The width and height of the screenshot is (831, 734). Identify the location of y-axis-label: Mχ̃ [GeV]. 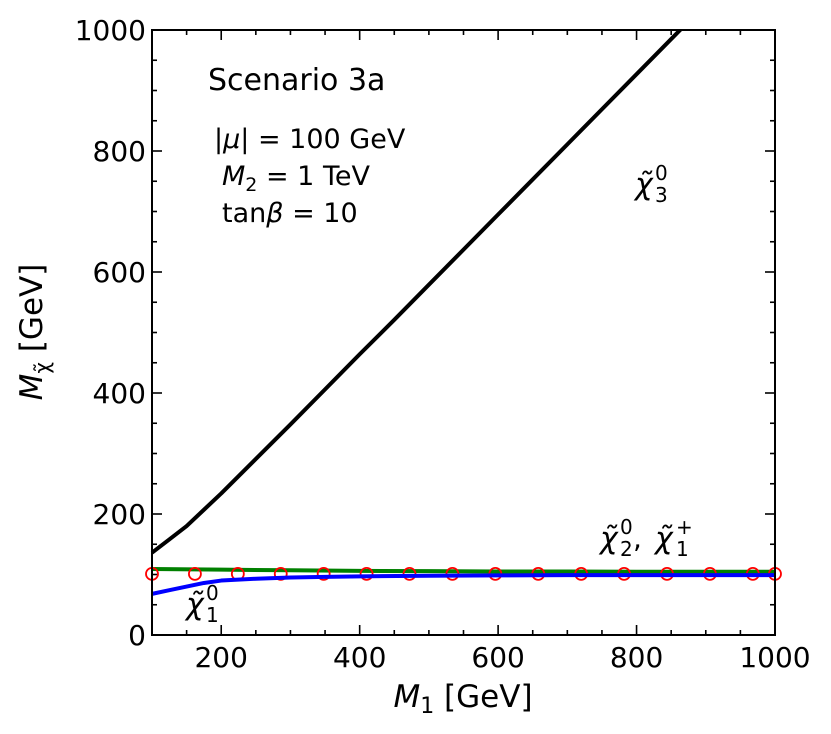
(34, 332).